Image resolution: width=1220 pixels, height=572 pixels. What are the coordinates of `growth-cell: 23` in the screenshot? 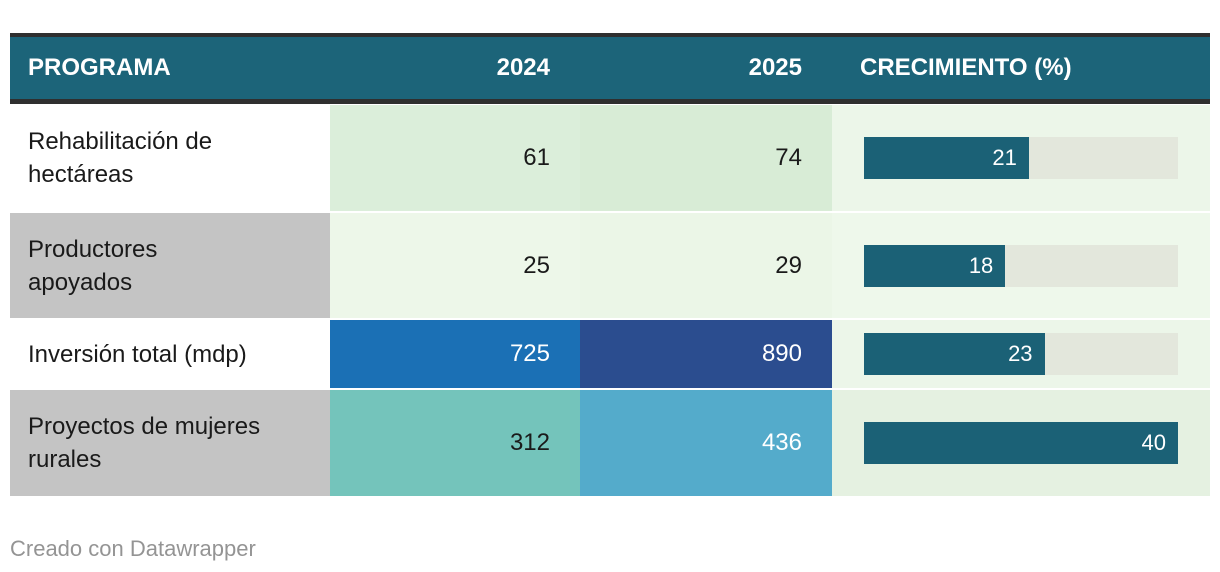 It's located at (1021, 354).